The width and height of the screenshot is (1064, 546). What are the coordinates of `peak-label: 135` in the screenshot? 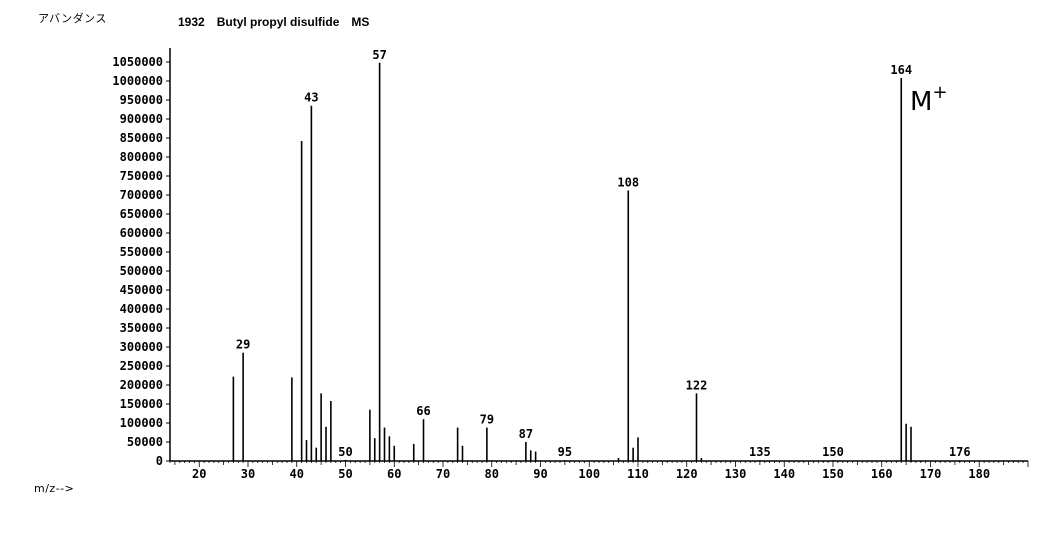 It's located at (760, 452).